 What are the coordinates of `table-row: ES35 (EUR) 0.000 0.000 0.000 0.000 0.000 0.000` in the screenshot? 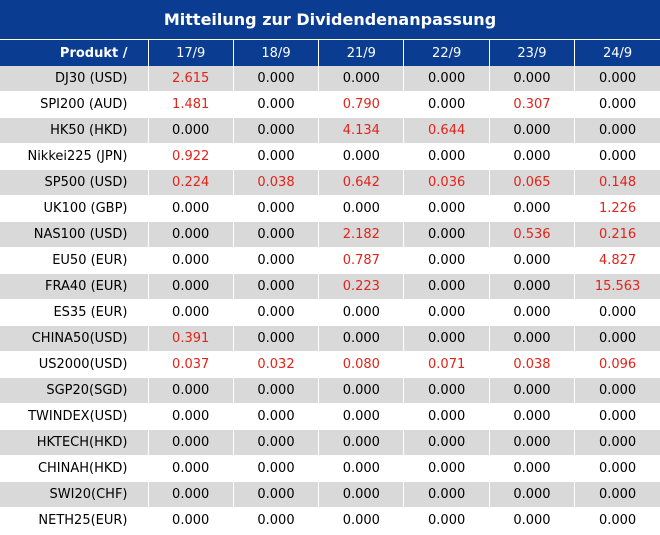 It's located at (330, 312).